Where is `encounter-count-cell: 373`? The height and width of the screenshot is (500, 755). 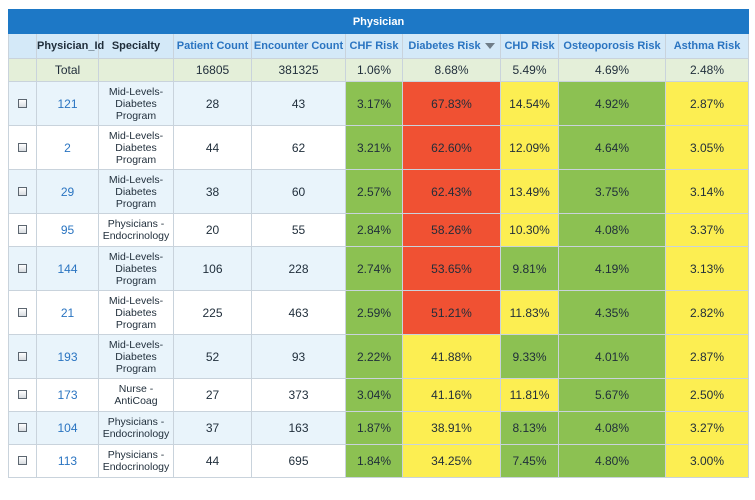
encounter-count-cell: 373 is located at coordinates (298, 395).